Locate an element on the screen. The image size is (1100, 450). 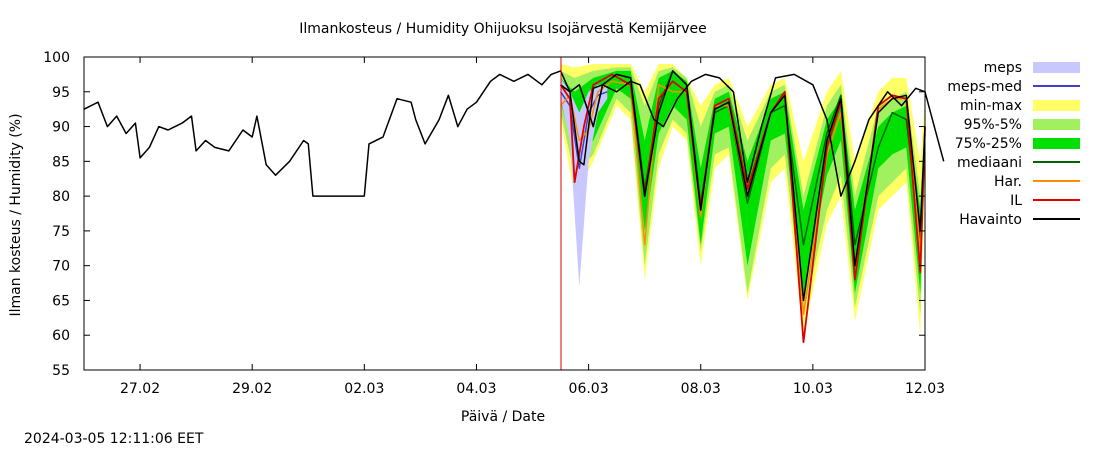
legend-label: min-max is located at coordinates (991, 106).